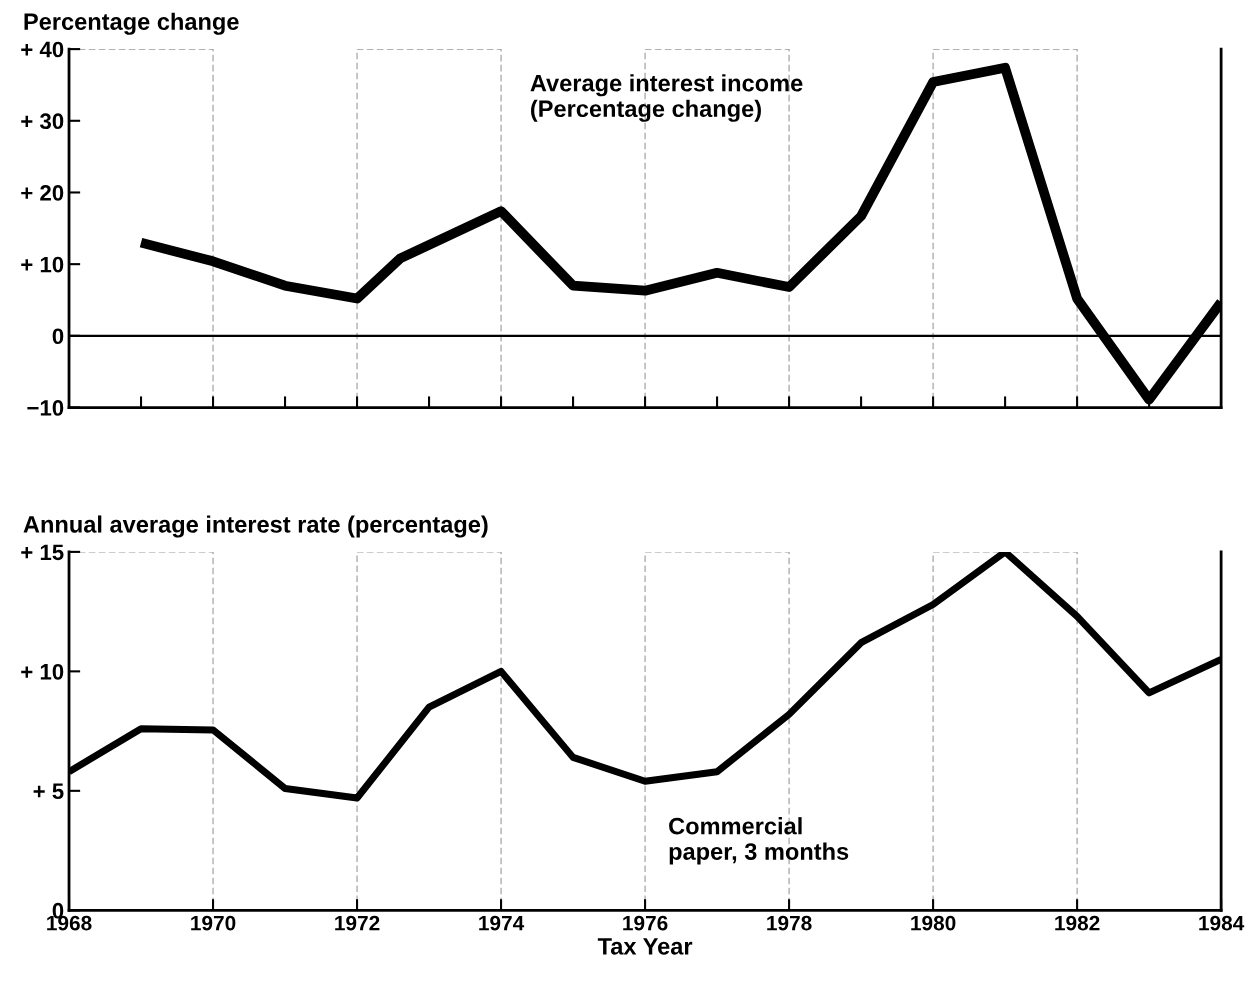  What do you see at coordinates (357, 923) in the screenshot?
I see `x-tick-label: 1972` at bounding box center [357, 923].